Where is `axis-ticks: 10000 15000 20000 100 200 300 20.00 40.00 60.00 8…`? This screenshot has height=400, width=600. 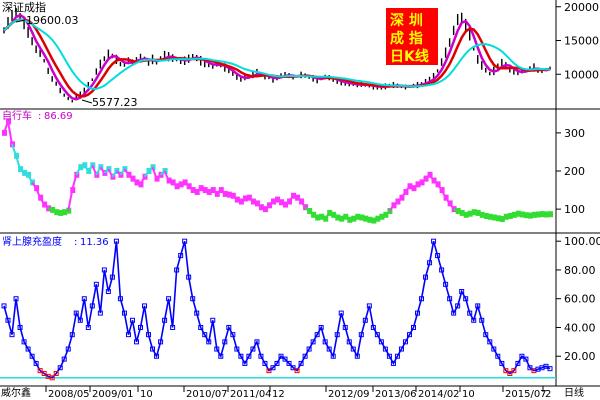 axis-ticks: 10000 15000 20000 100 200 300 20.00 40.00 60.00 8… is located at coordinates (578, 182).